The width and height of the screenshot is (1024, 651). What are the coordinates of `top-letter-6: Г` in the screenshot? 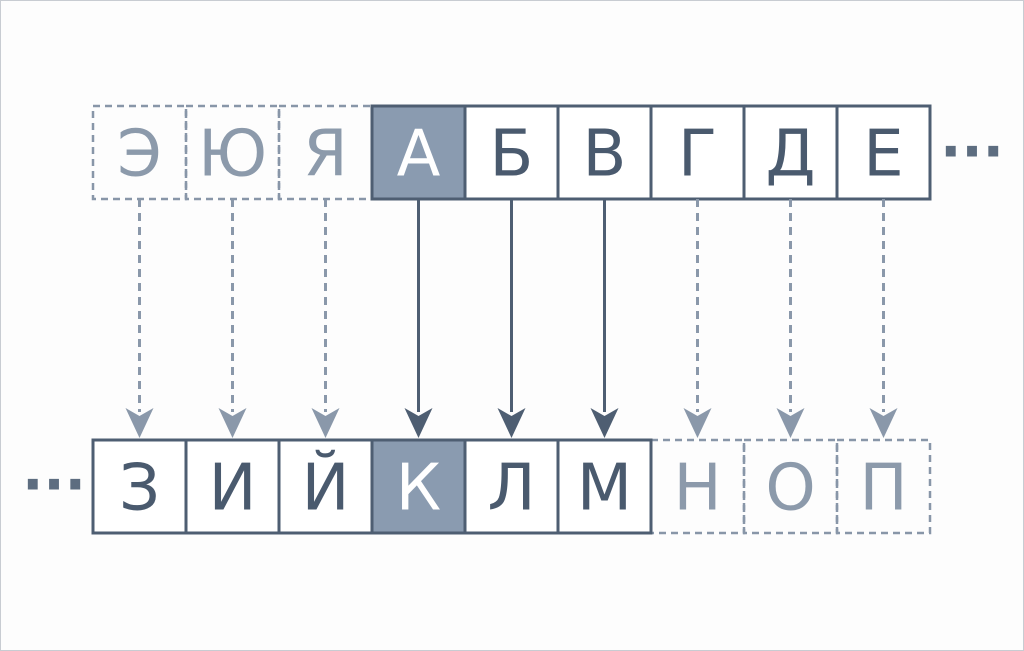 It's located at (697, 155).